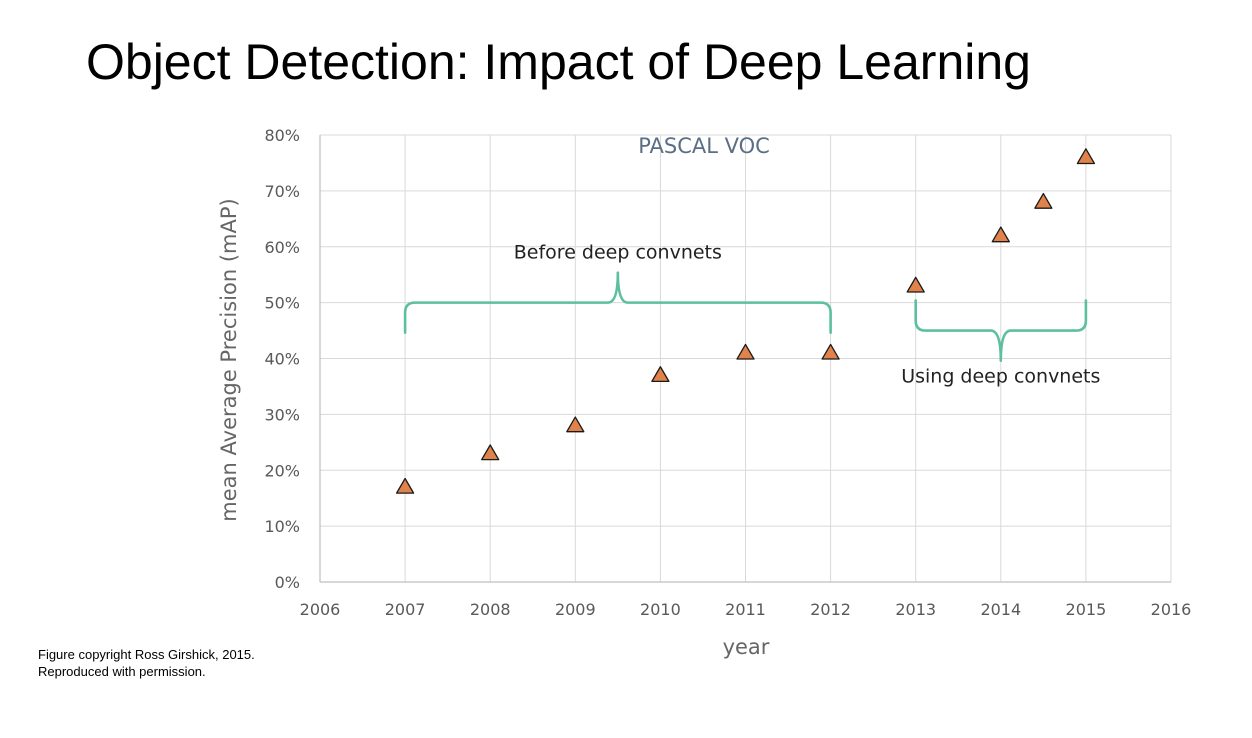 Image resolution: width=1252 pixels, height=738 pixels. I want to click on chart-title: PASCAL VOC, so click(704, 146).